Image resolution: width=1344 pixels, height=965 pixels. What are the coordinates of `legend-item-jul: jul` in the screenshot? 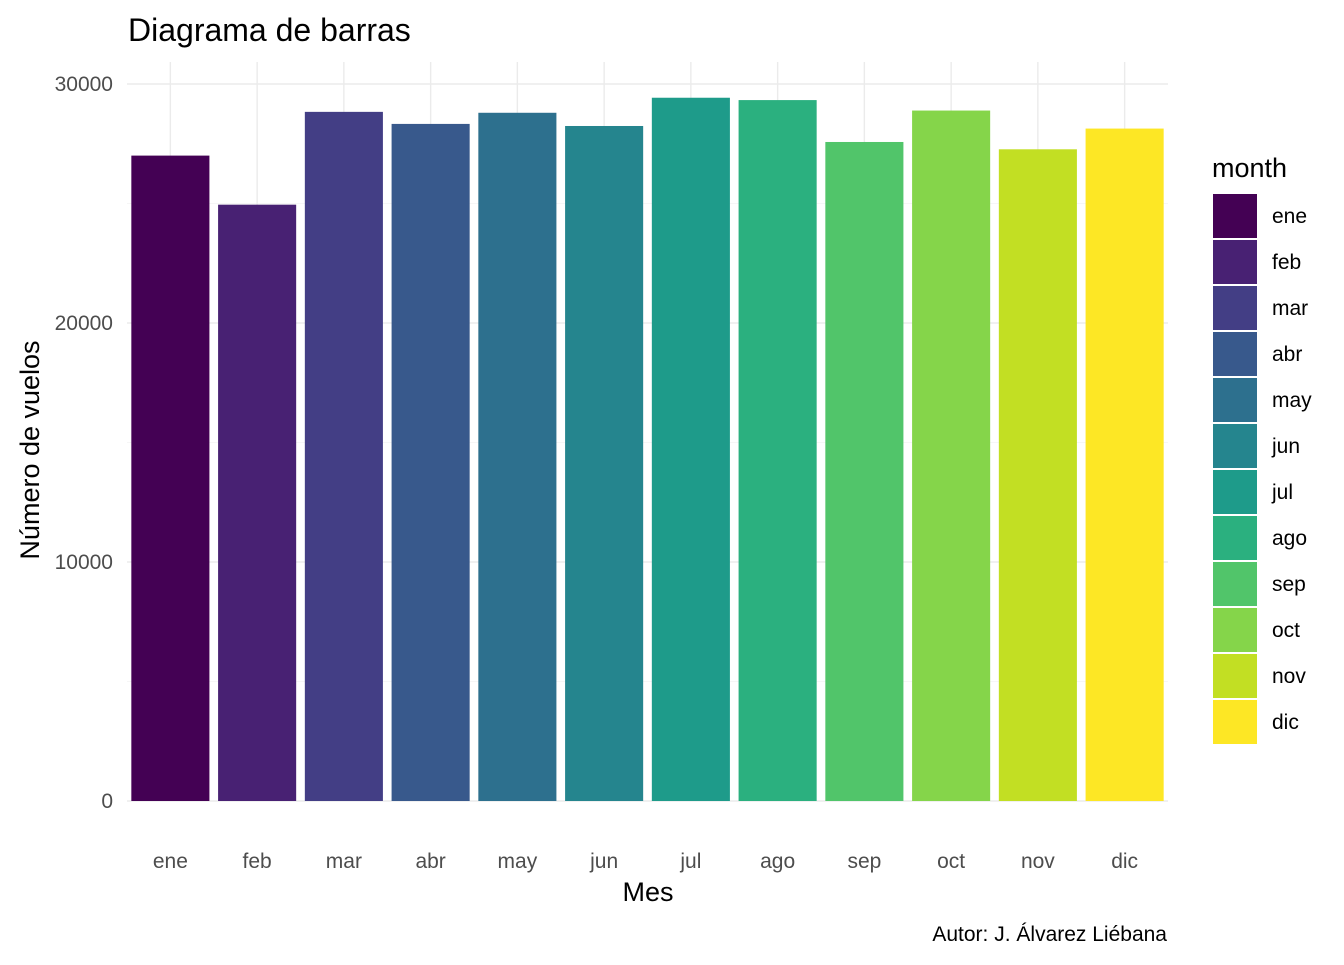 It's located at (1253, 492).